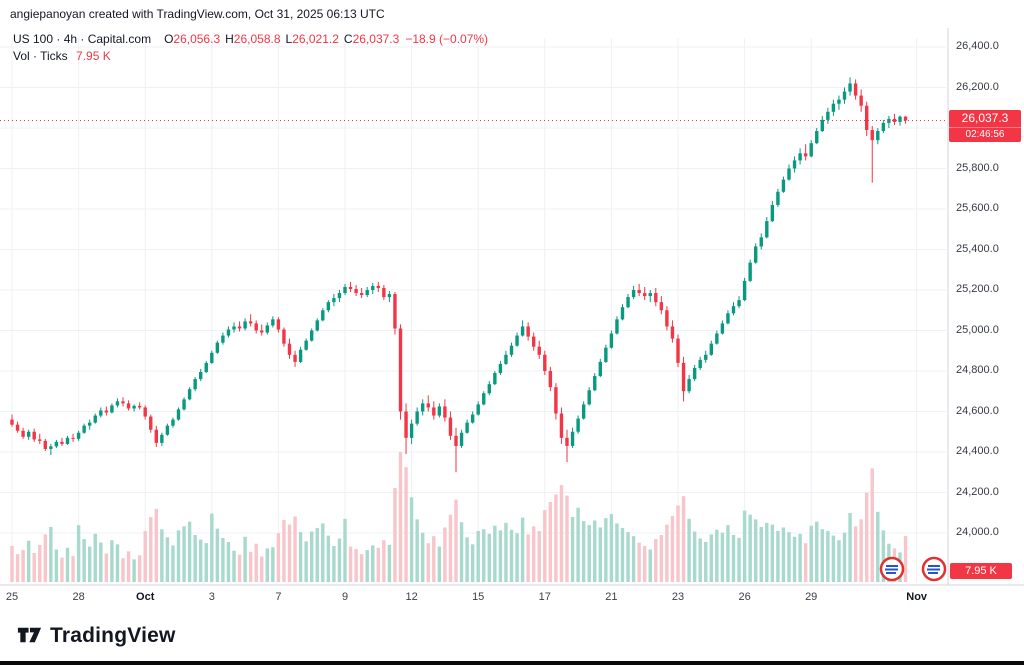 This screenshot has height=665, width=1024. Describe the element at coordinates (977, 248) in the screenshot. I see `price-axis-label: 25,400.0` at that location.